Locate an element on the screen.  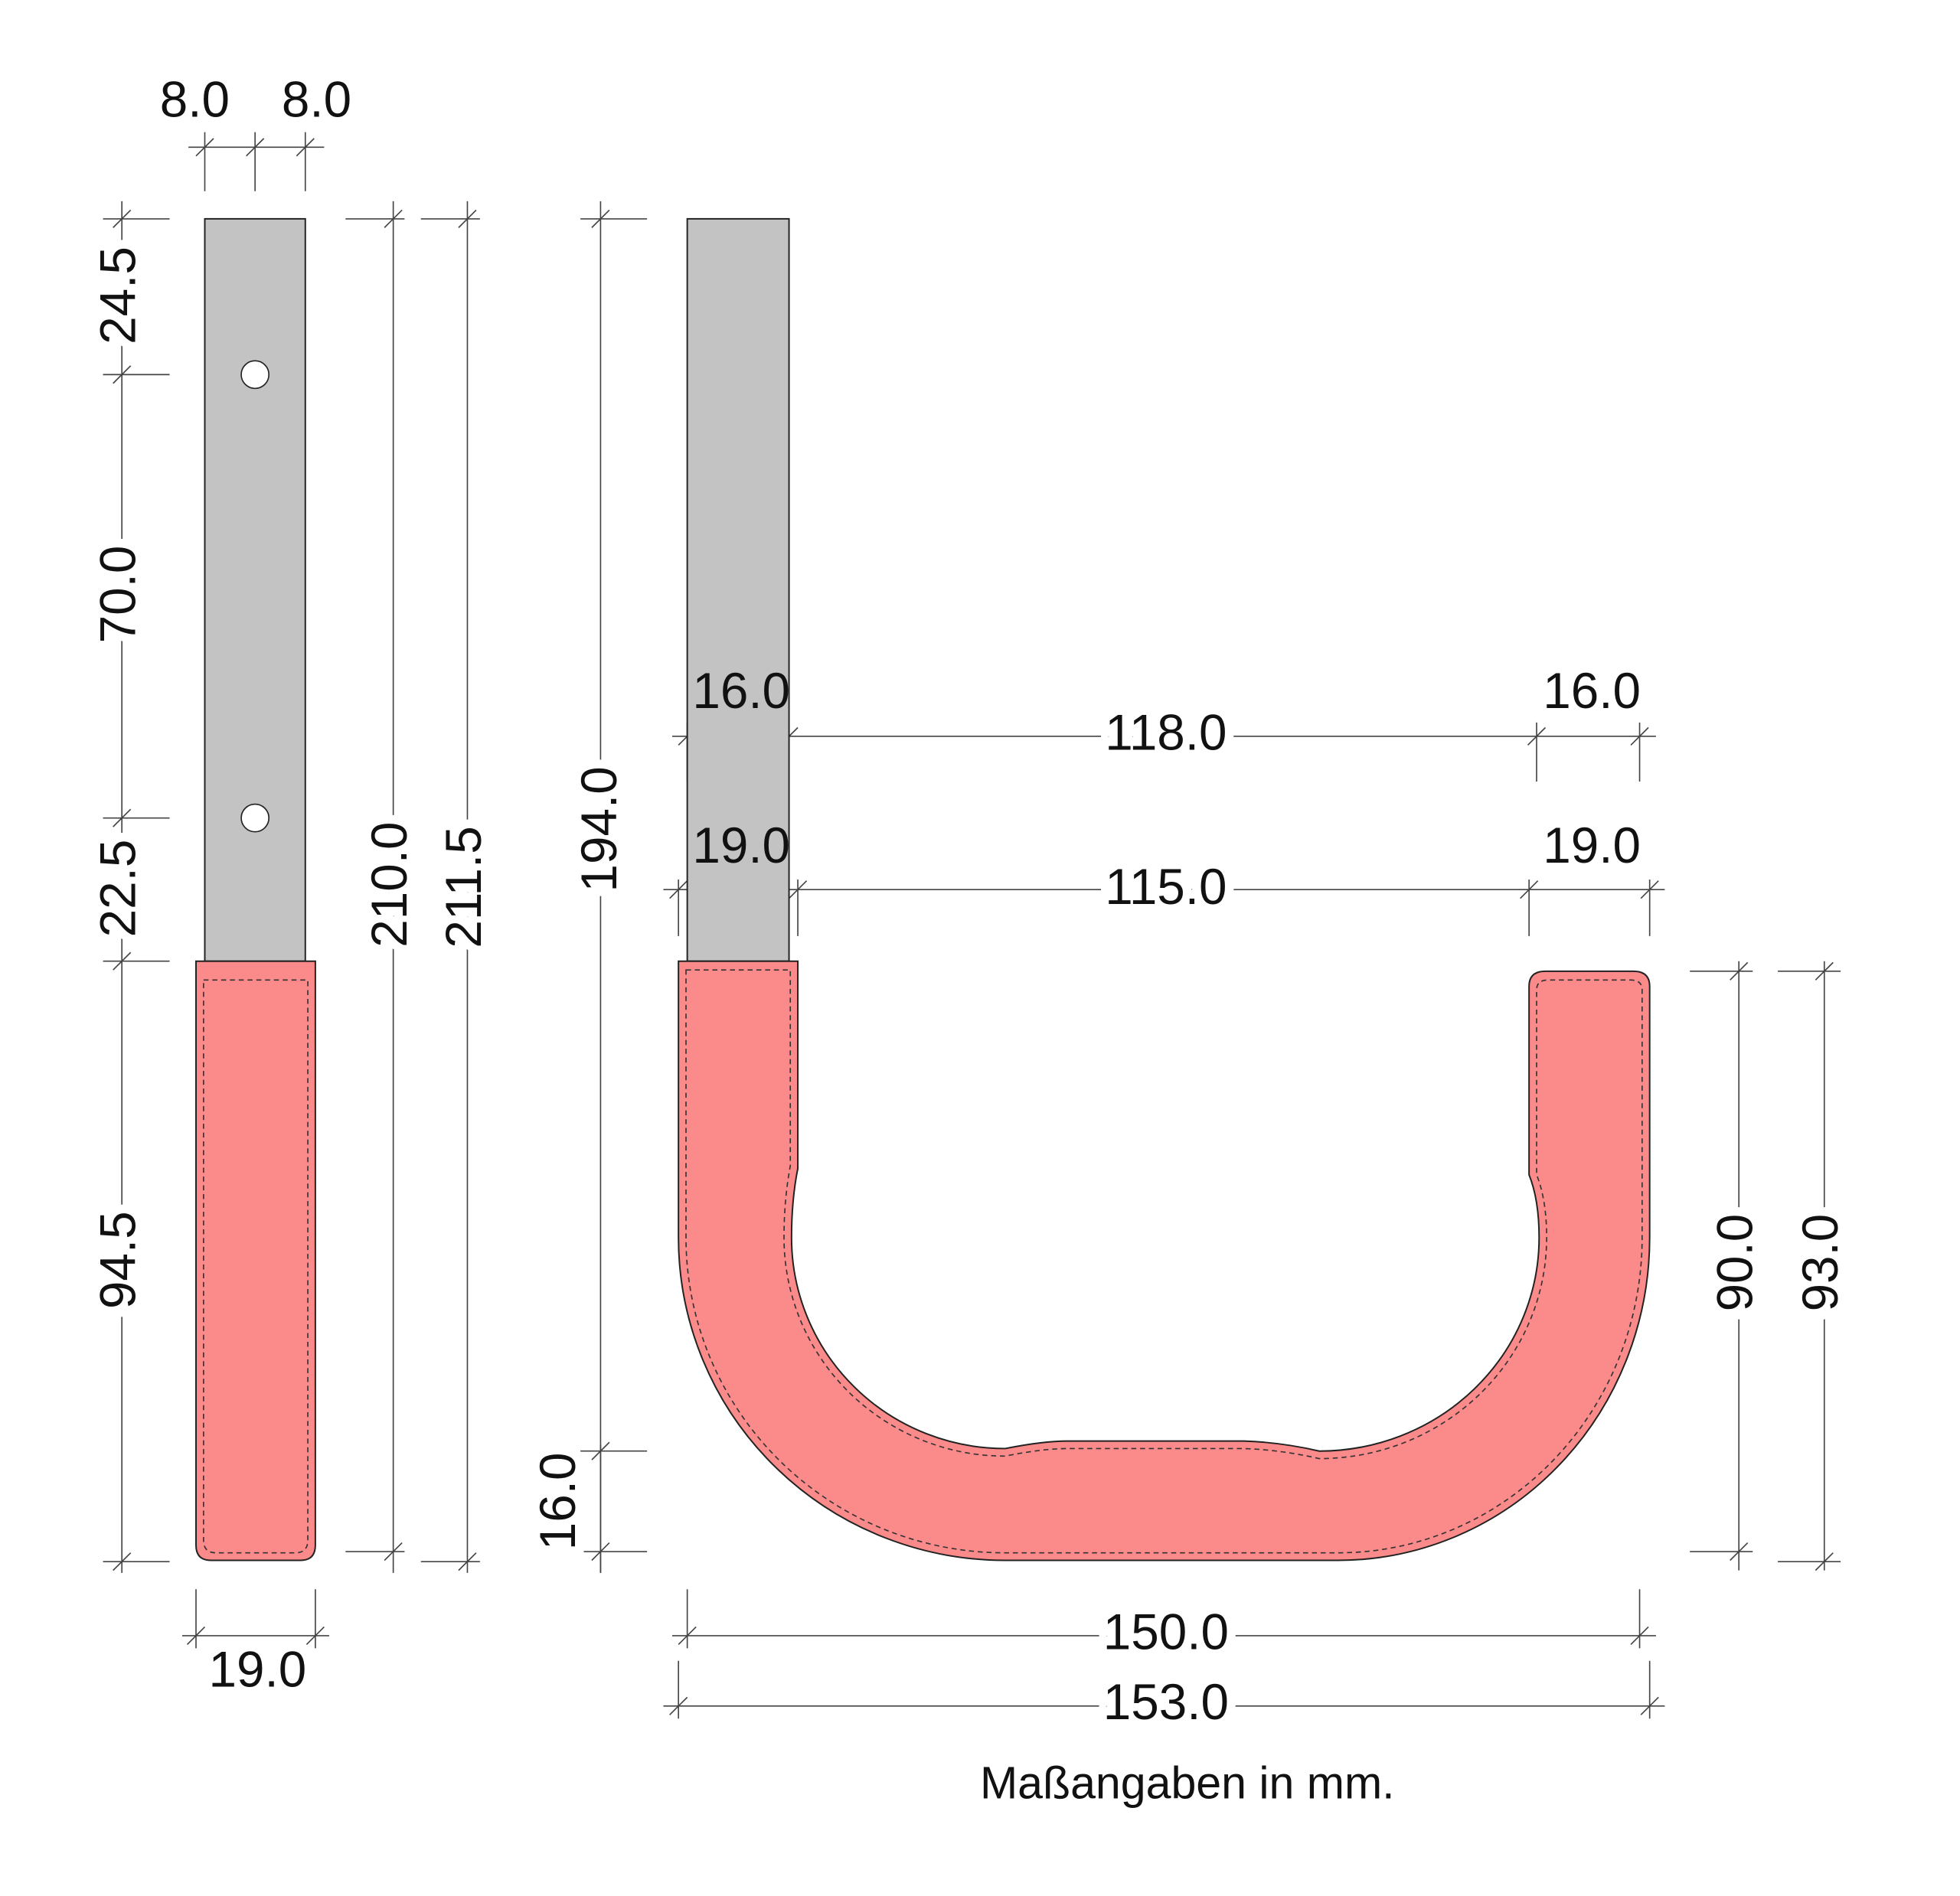
unit-note: Maßangaben in mm. is located at coordinates (1187, 1782).